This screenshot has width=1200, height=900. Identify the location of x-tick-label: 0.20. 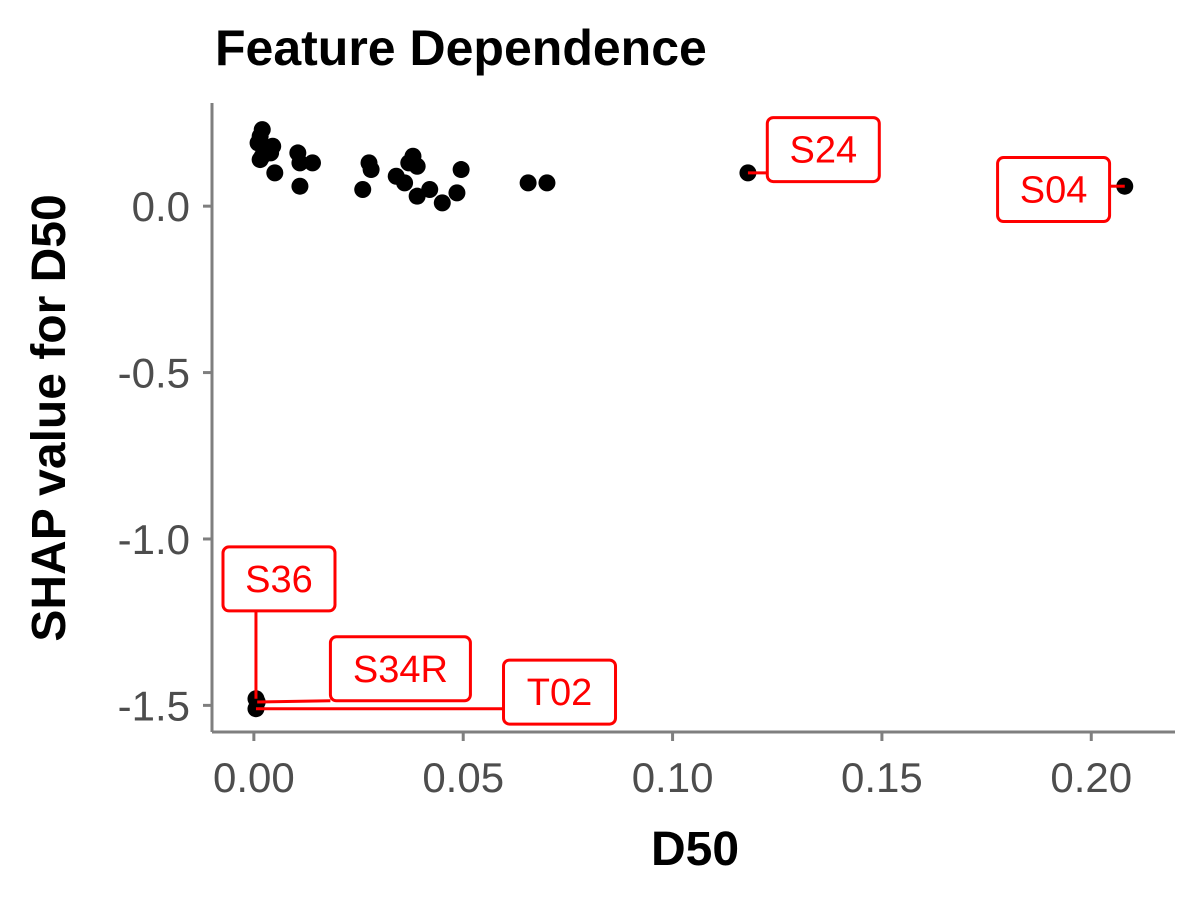
(1091, 777).